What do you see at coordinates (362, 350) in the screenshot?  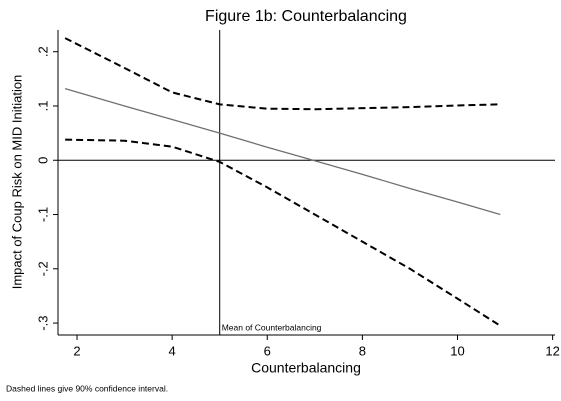 I see `x-tick-label: 8` at bounding box center [362, 350].